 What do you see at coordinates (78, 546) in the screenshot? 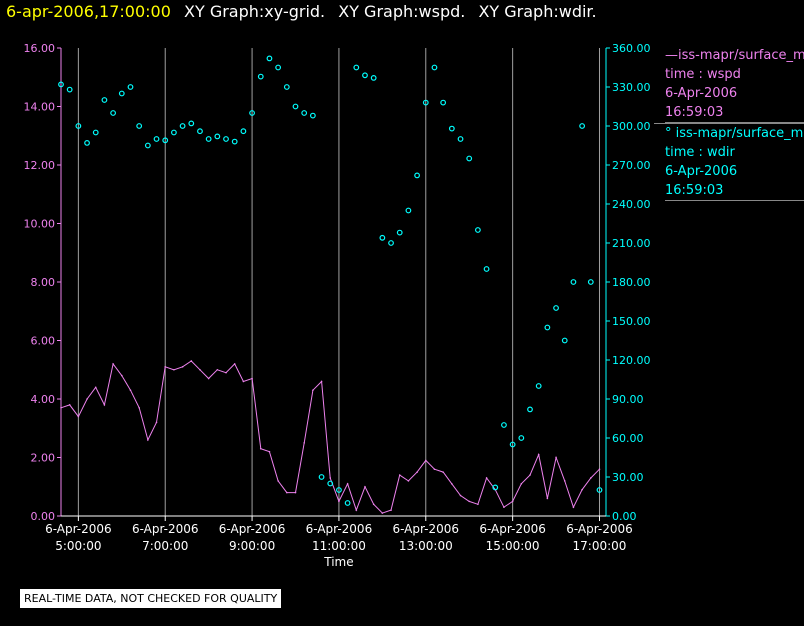
I see `x-tick-label-time: 5:00:00` at bounding box center [78, 546].